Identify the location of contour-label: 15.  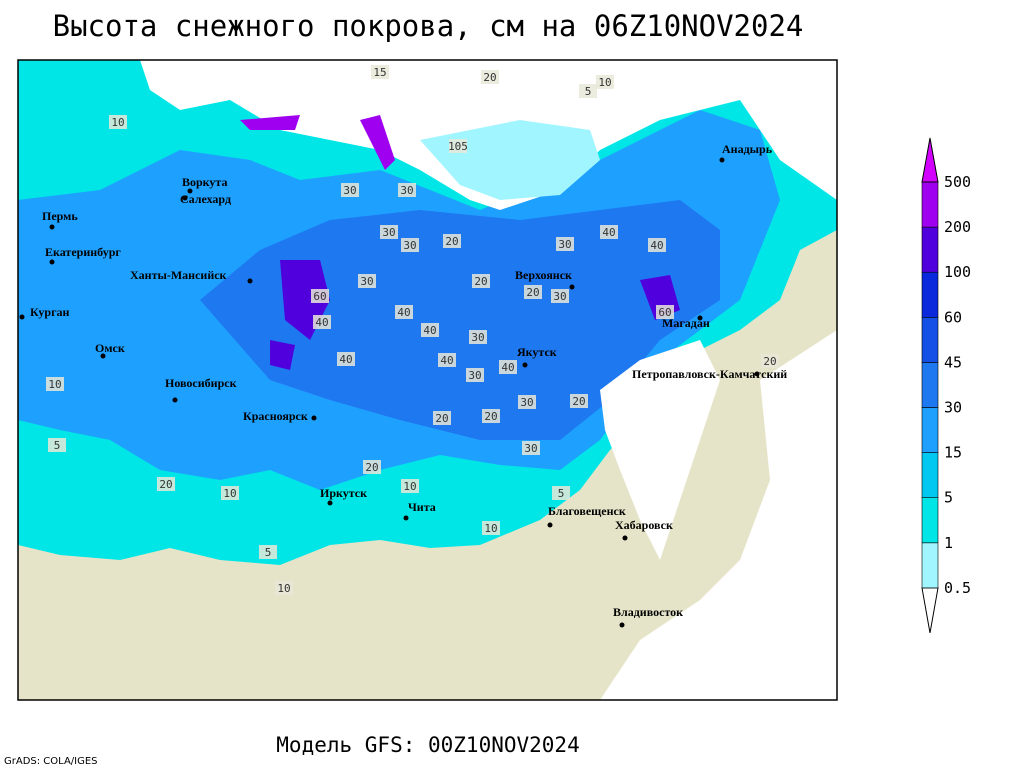
(379, 72).